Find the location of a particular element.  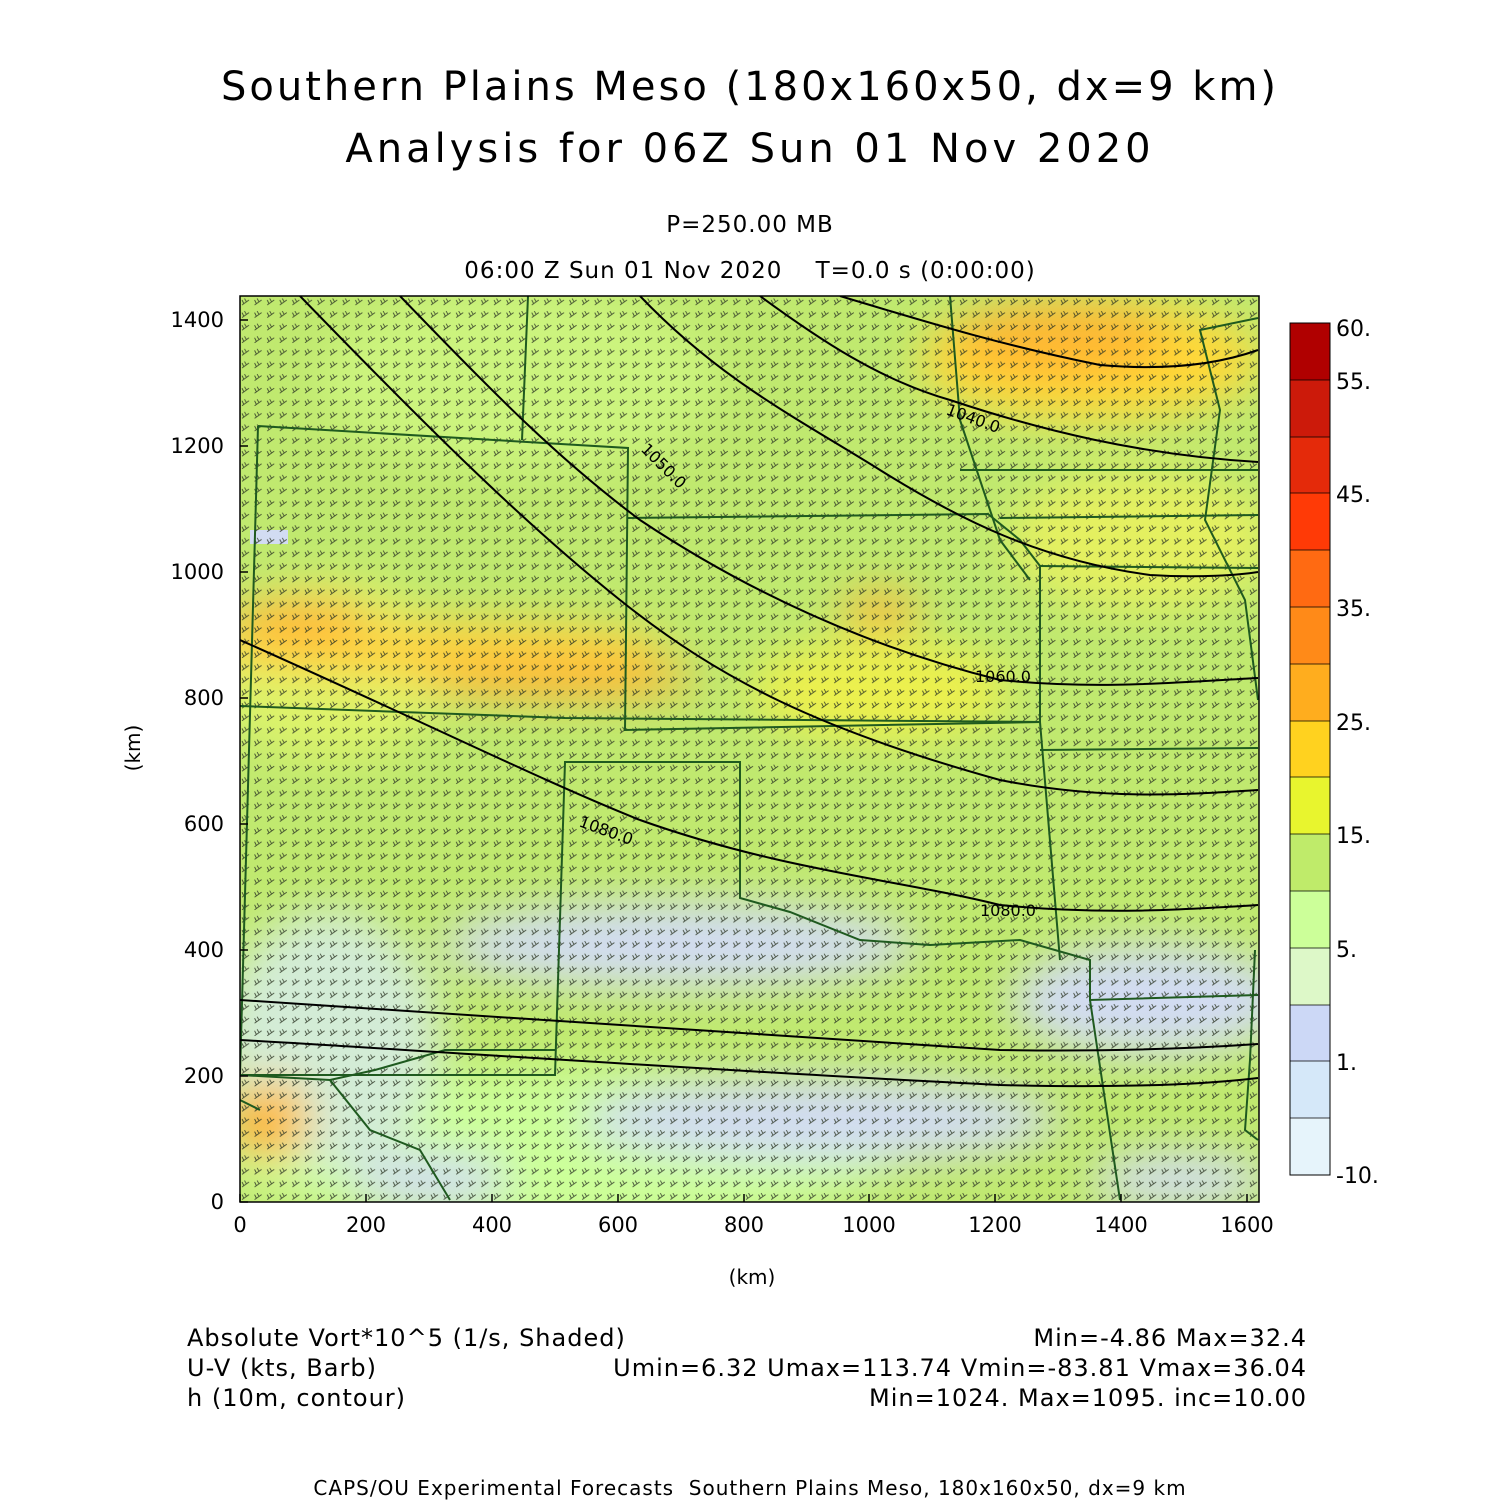

y-tick-label: 200 is located at coordinates (204, 1076).